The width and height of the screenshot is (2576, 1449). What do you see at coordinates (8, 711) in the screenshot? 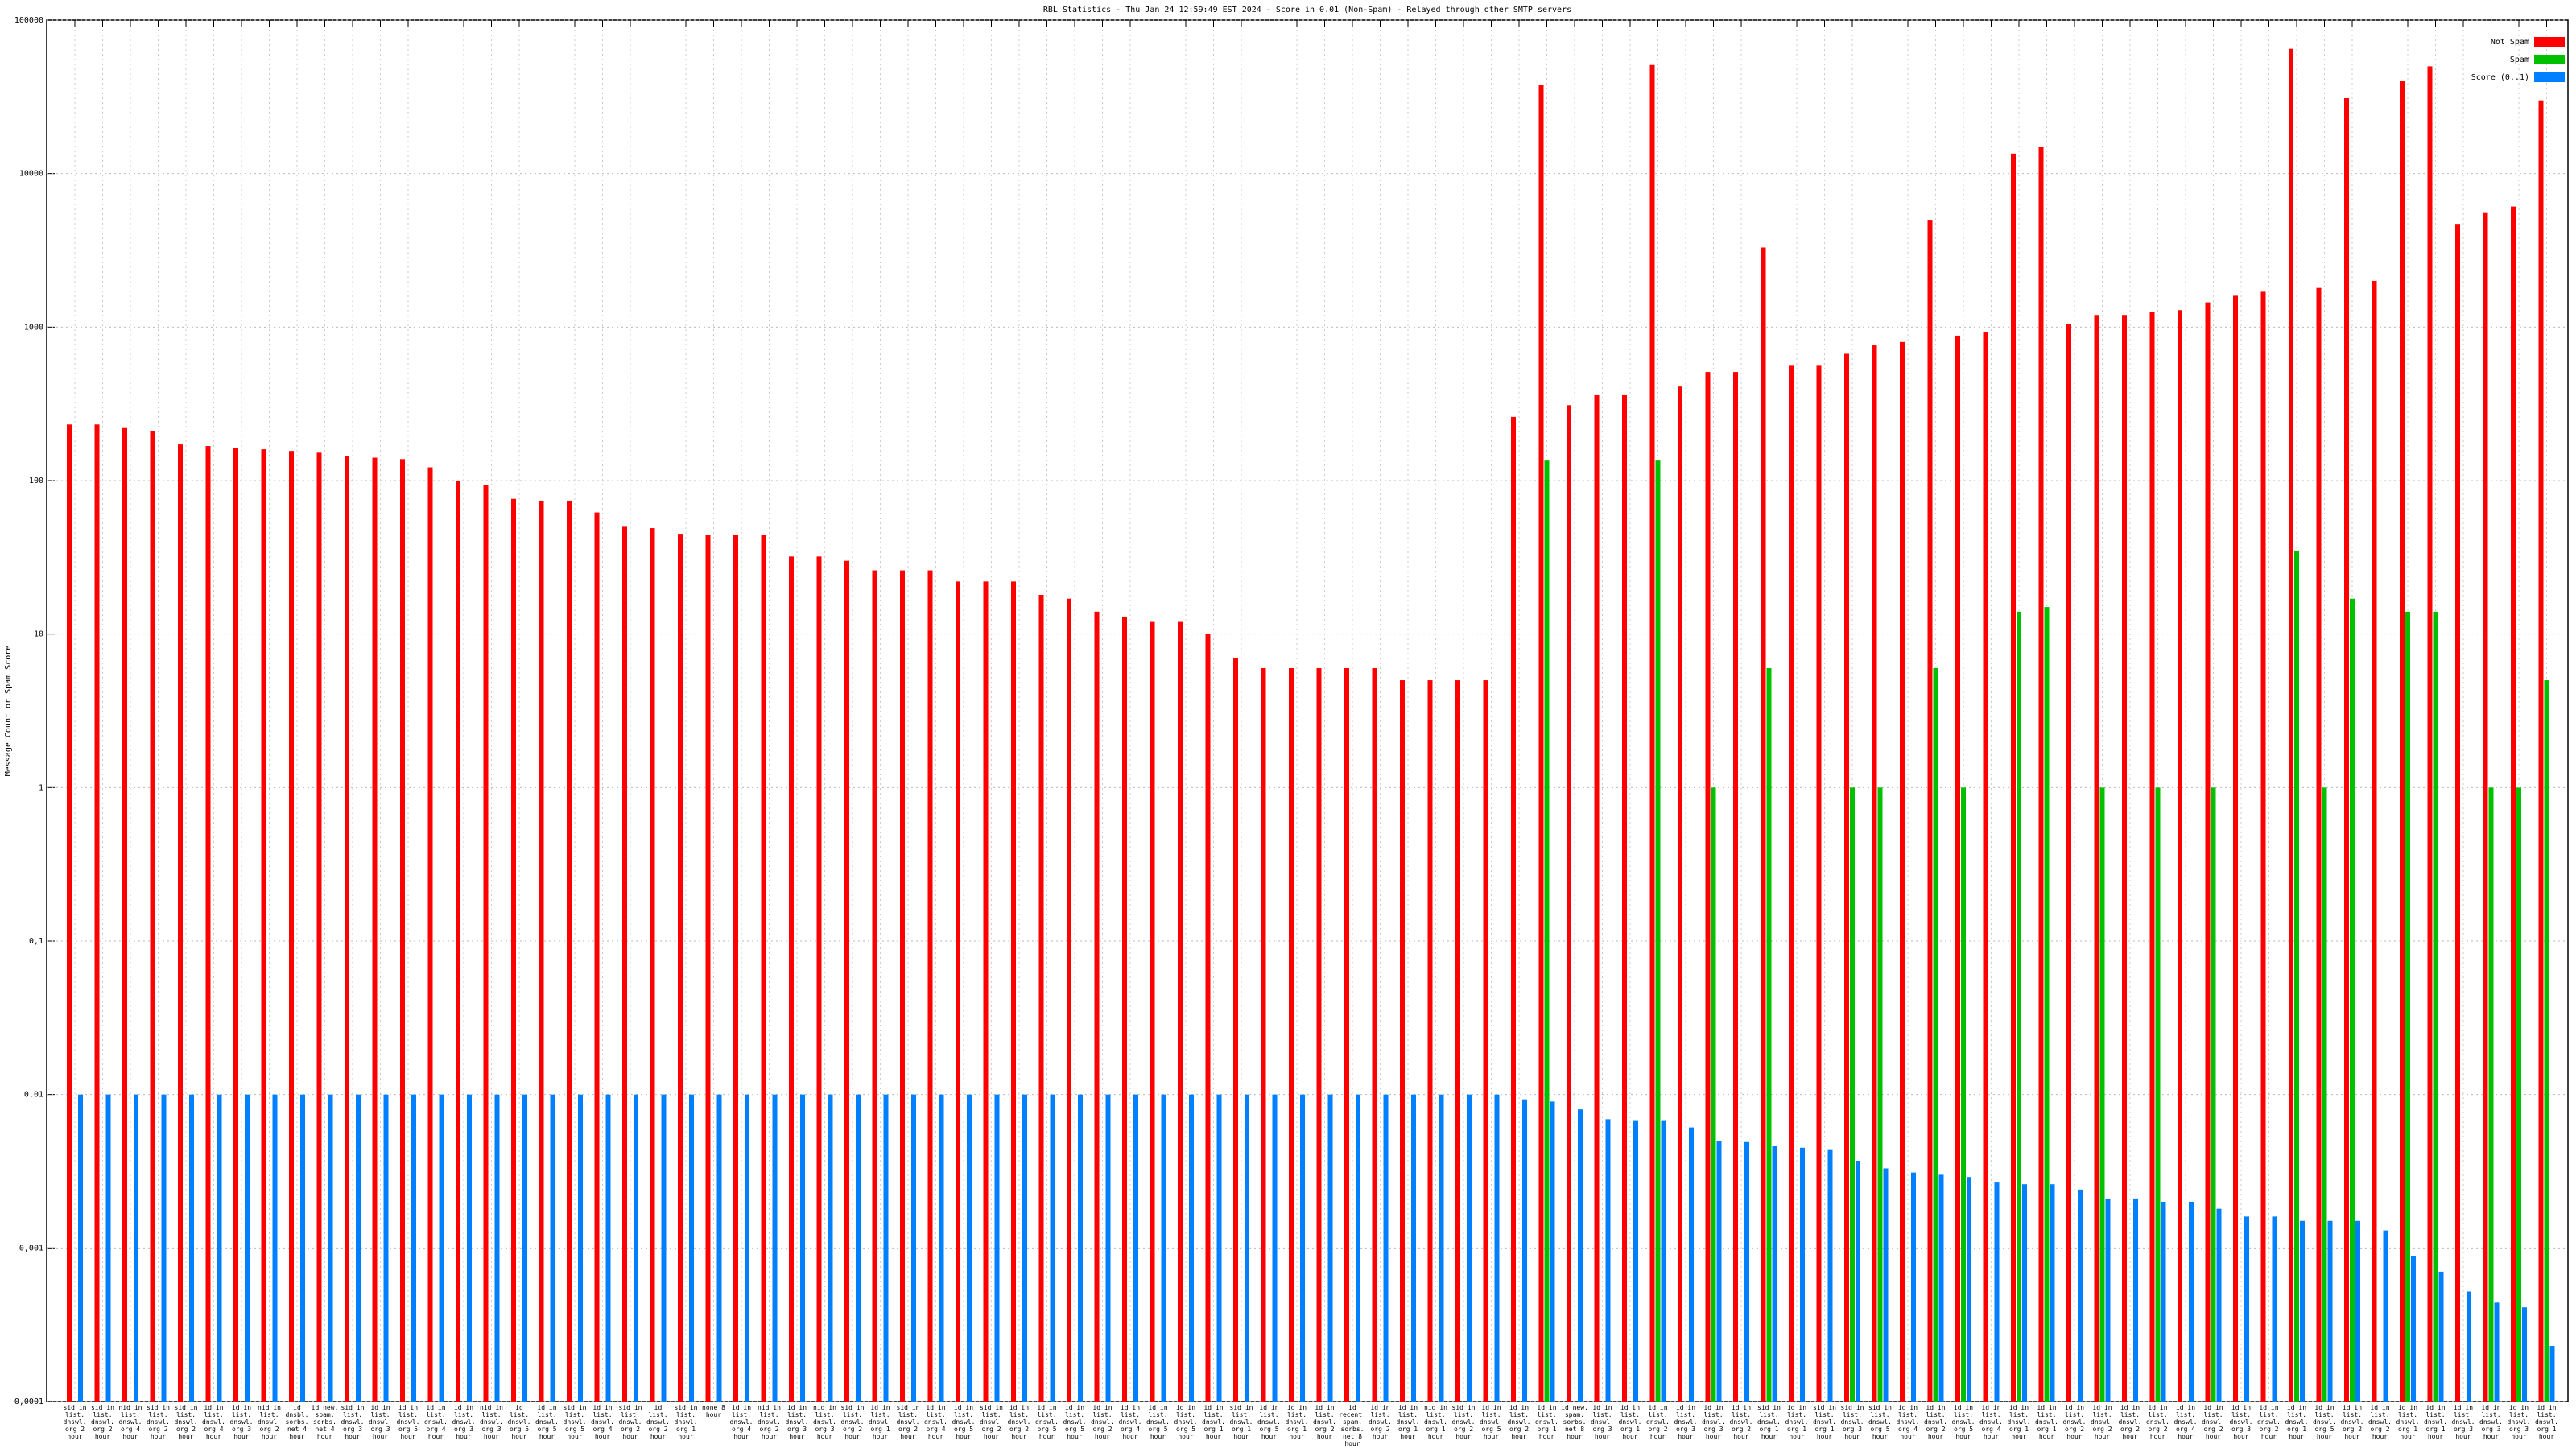
I see `y-axis-label: Message Count or Spam Score` at bounding box center [8, 711].